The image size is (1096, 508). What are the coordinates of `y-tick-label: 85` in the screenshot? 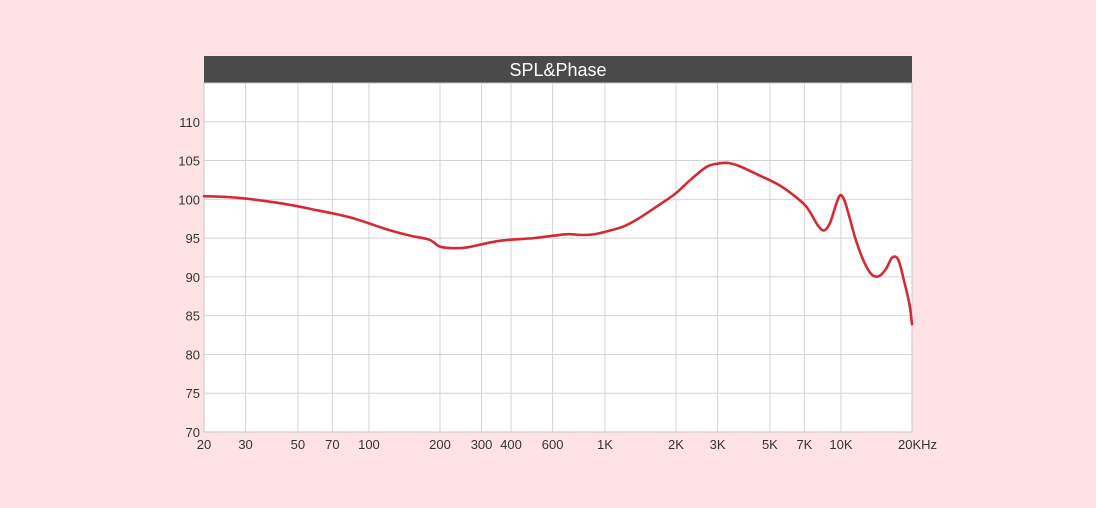 It's located at (193, 316).